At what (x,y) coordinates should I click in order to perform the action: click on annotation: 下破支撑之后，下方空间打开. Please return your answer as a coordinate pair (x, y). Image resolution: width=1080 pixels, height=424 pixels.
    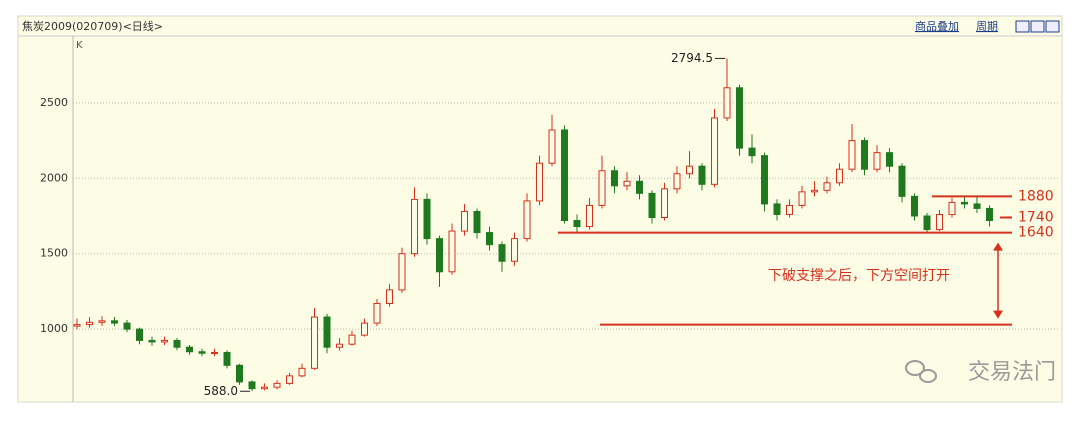
    Looking at the image, I should click on (859, 275).